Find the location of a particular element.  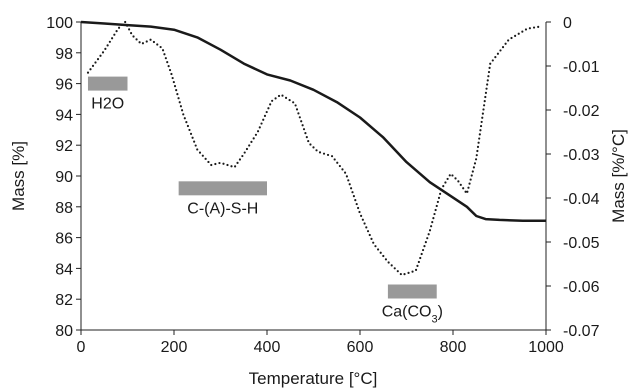

annotation-label: Ca(CO3) is located at coordinates (412, 315).